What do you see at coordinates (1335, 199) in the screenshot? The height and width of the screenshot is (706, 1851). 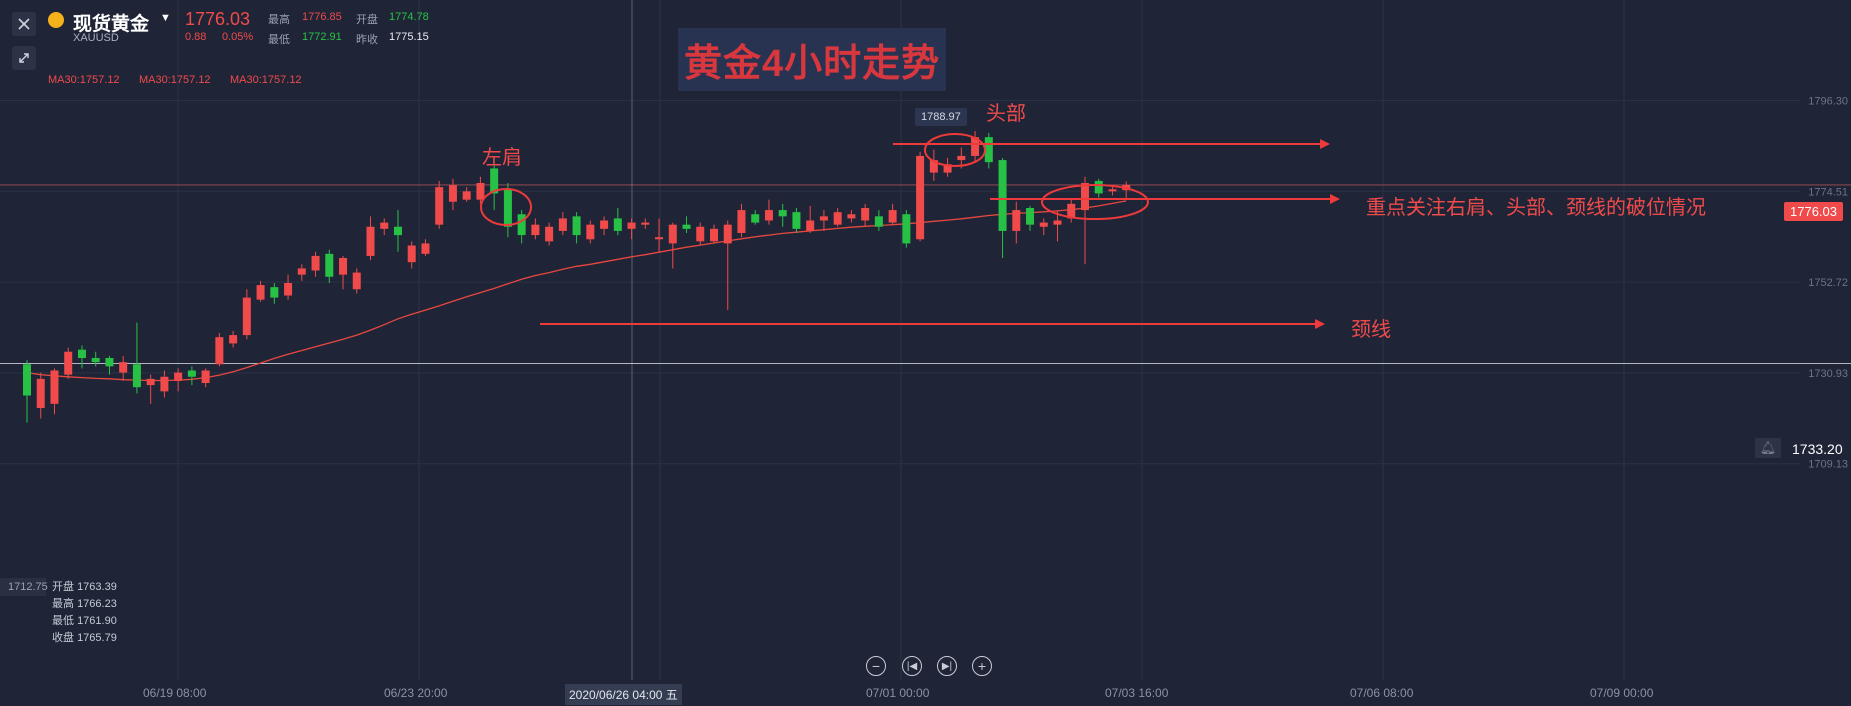 I see `focus-arrow-head` at bounding box center [1335, 199].